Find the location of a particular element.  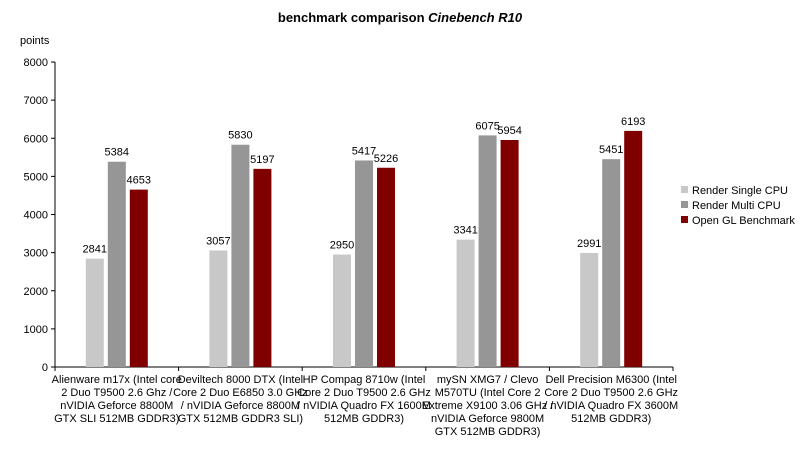

legend-label: Render Single CPU is located at coordinates (740, 191).